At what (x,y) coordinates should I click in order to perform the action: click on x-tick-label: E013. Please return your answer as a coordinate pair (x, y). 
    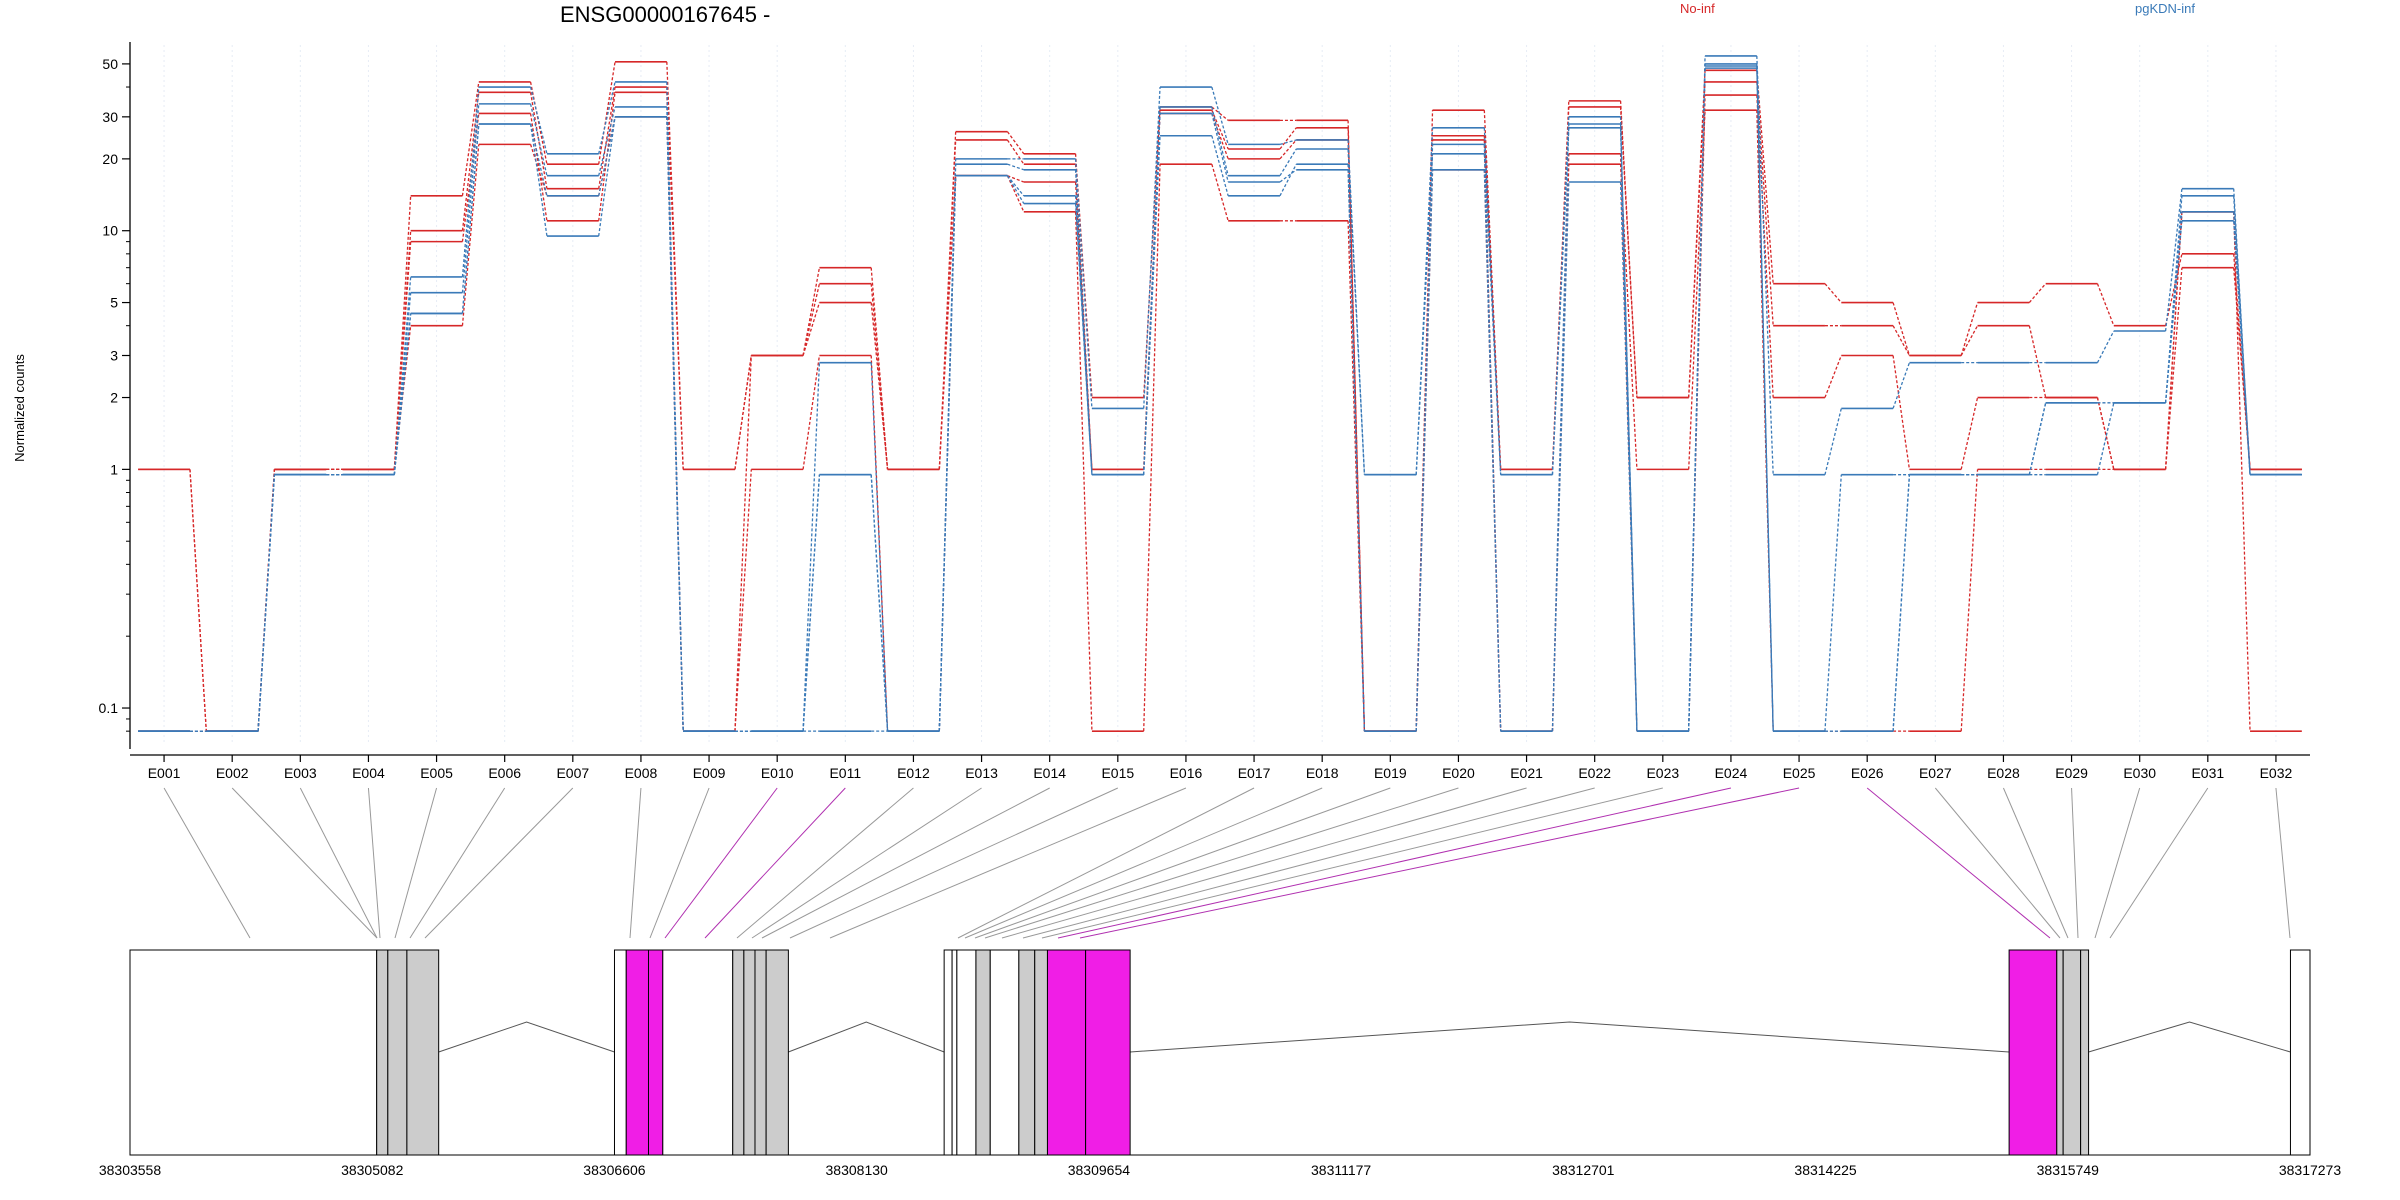
    Looking at the image, I should click on (981, 773).